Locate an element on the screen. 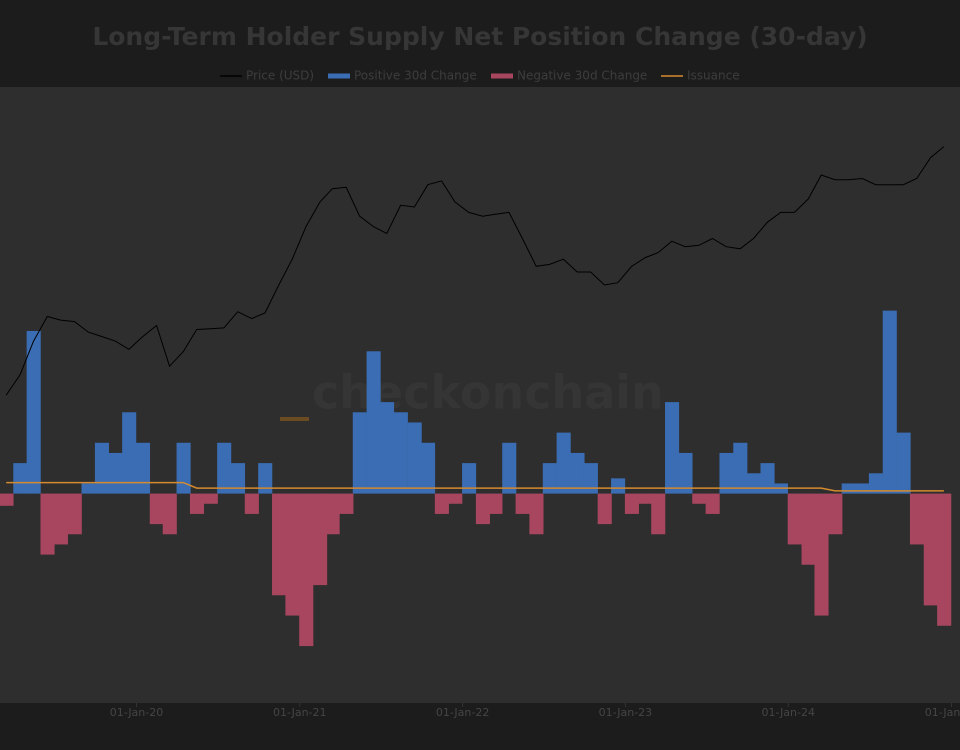 Image resolution: width=960 pixels, height=750 pixels. x-tick-label: 01-Jan-23 is located at coordinates (626, 712).